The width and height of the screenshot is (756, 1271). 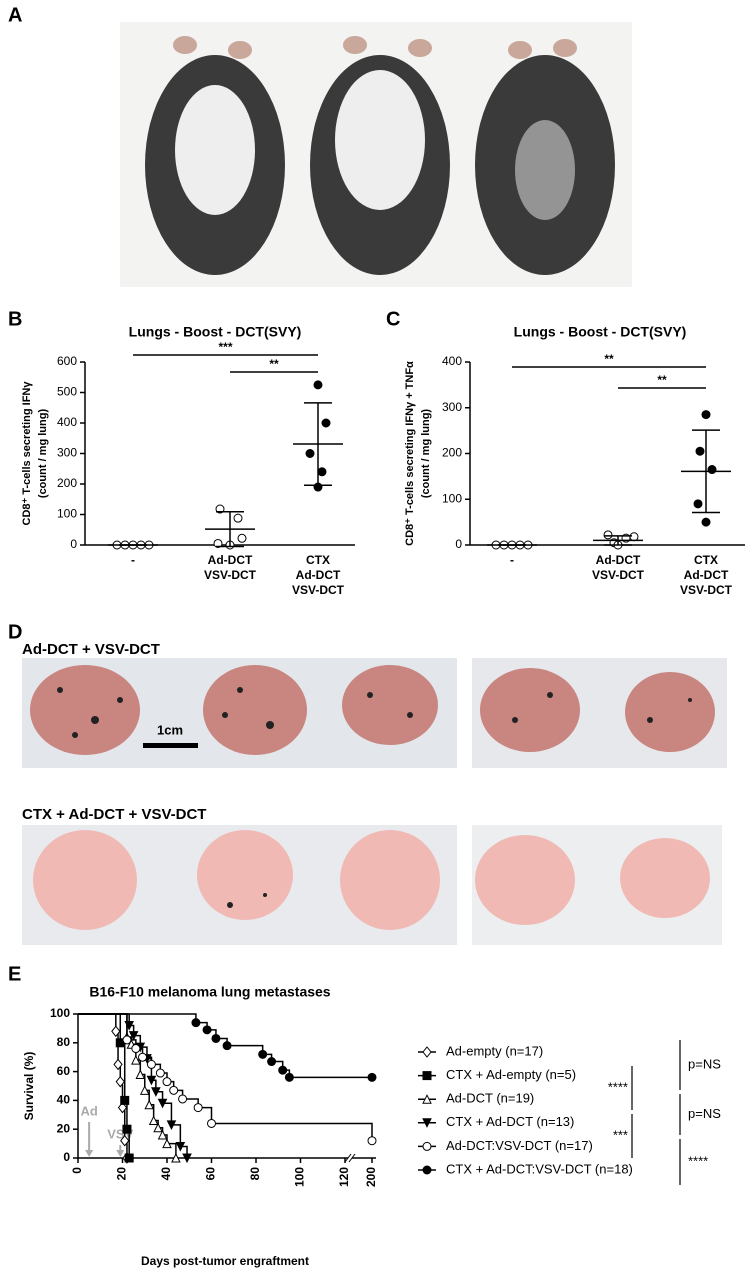 I want to click on x-tick-label: 120, so click(x=344, y=1177).